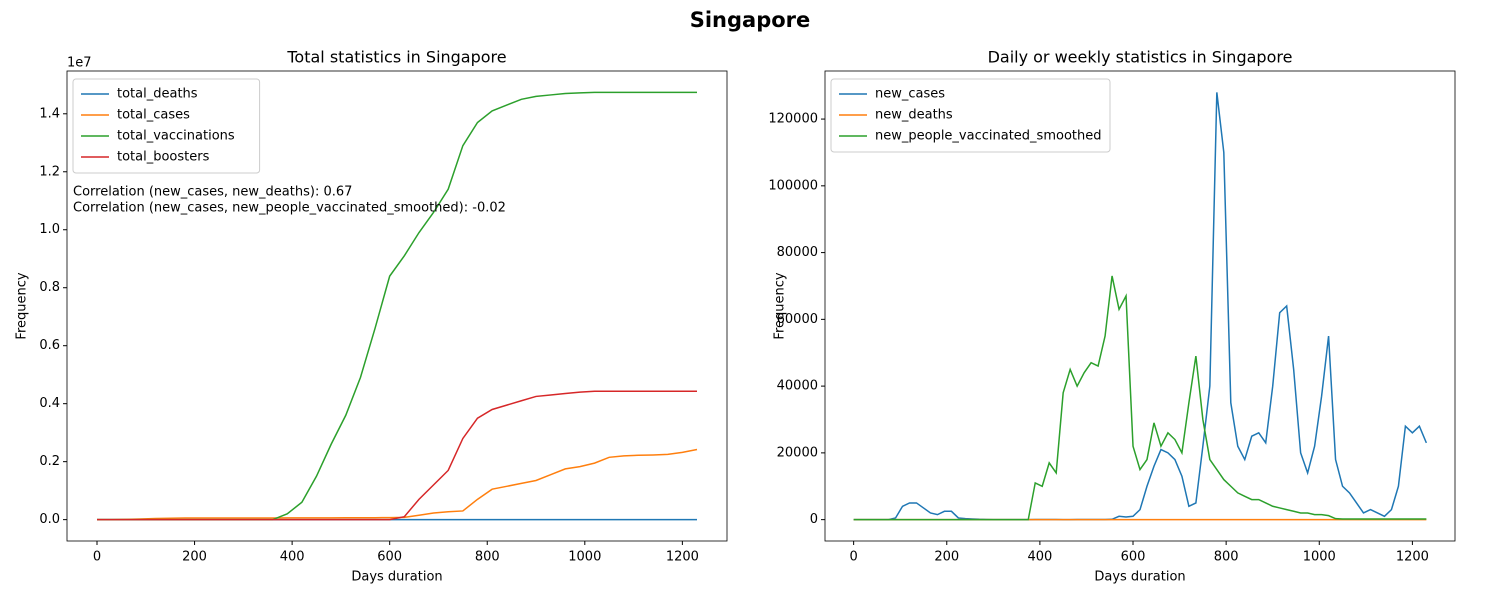  What do you see at coordinates (49, 287) in the screenshot?
I see `y-tick-label: 0.8` at bounding box center [49, 287].